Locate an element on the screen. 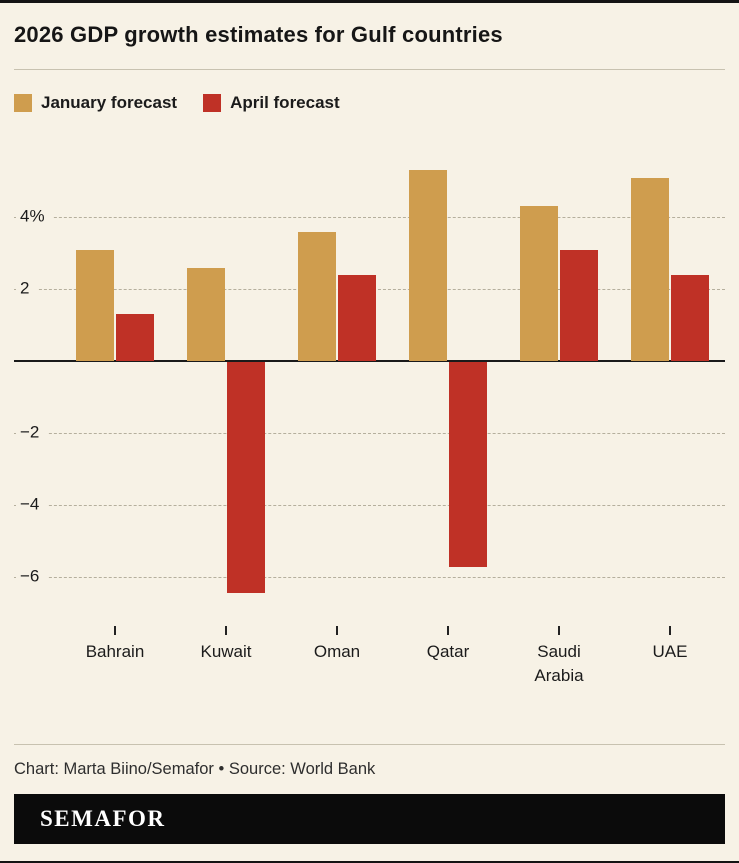 The width and height of the screenshot is (739, 863). legend-item-april: April forecast is located at coordinates (271, 103).